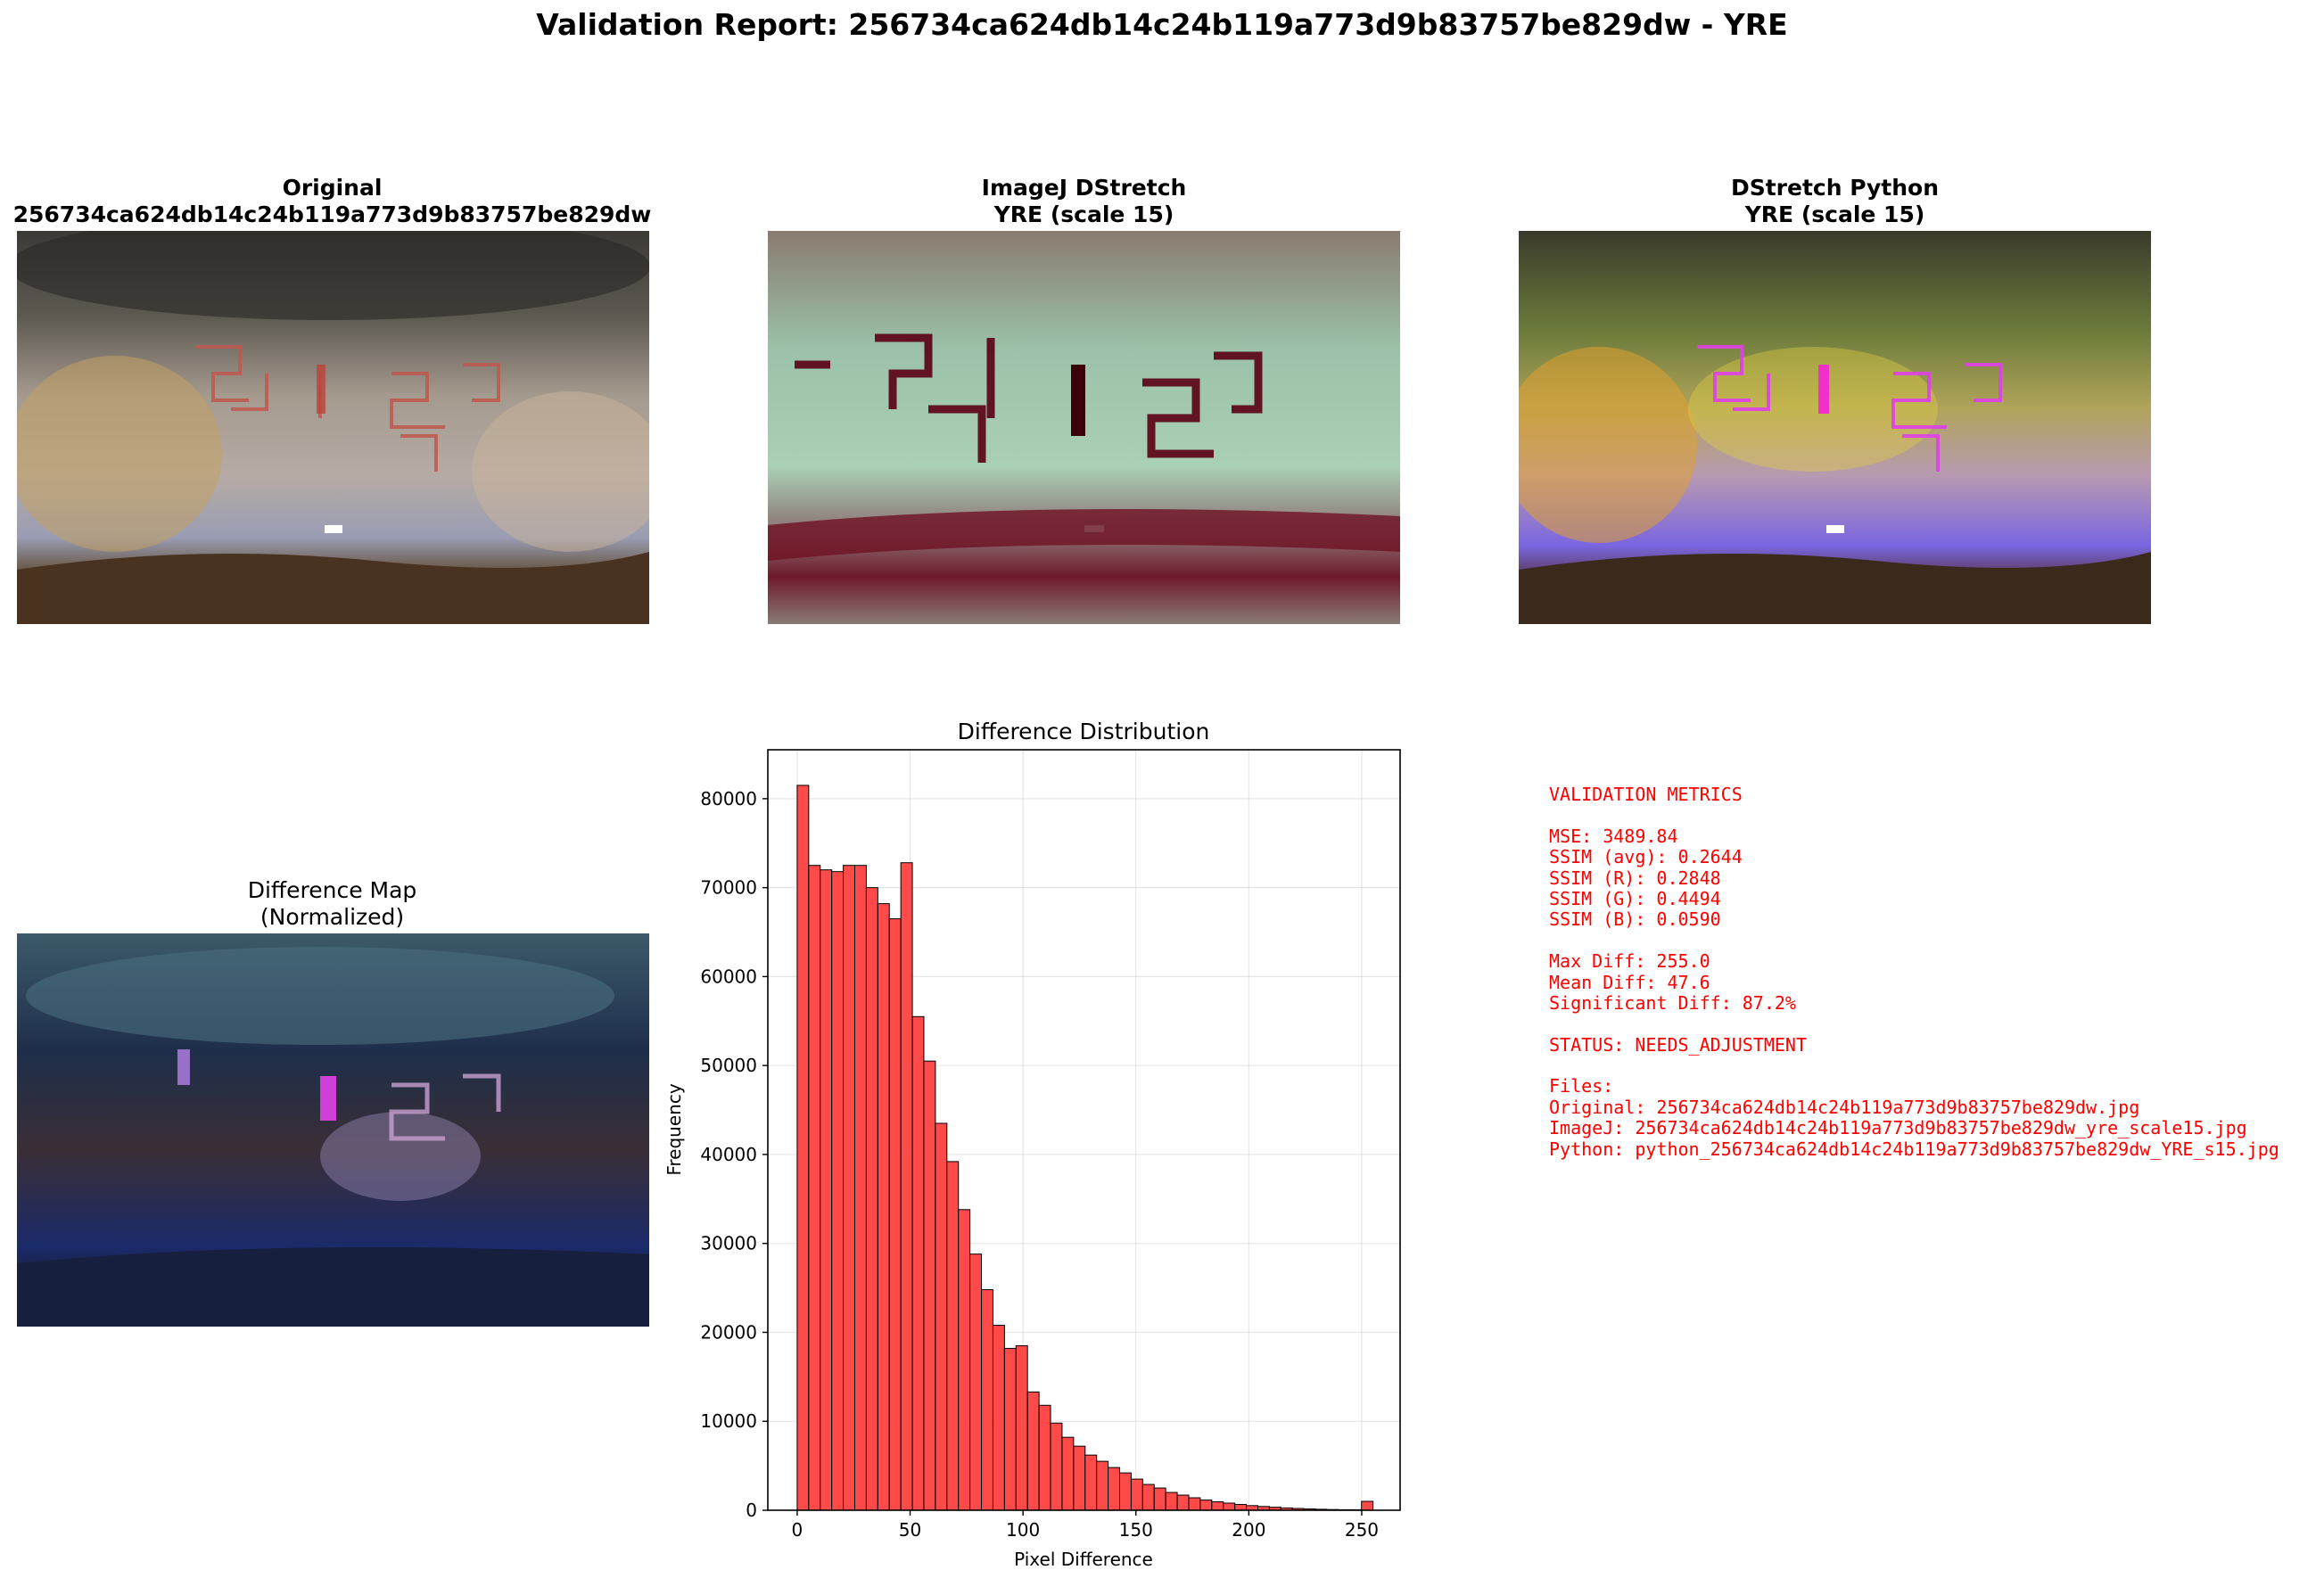 The image size is (2324, 1578). What do you see at coordinates (1678, 1044) in the screenshot?
I see `metric-line: STATUS: NEEDS_ADJUSTMENT` at bounding box center [1678, 1044].